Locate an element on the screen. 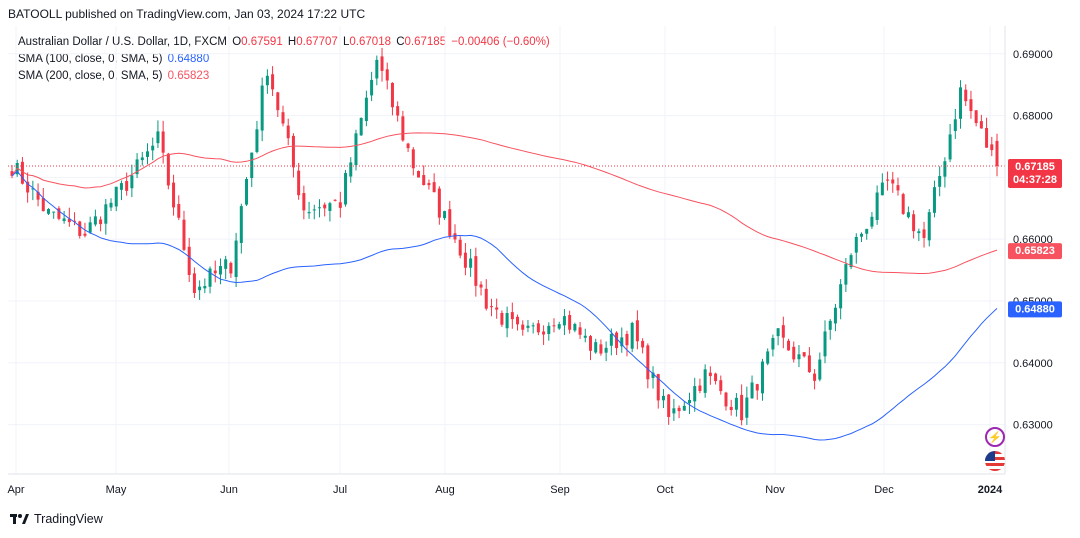 Image resolution: width=1080 pixels, height=538 pixels. footer-brand: TradingView is located at coordinates (68, 519).